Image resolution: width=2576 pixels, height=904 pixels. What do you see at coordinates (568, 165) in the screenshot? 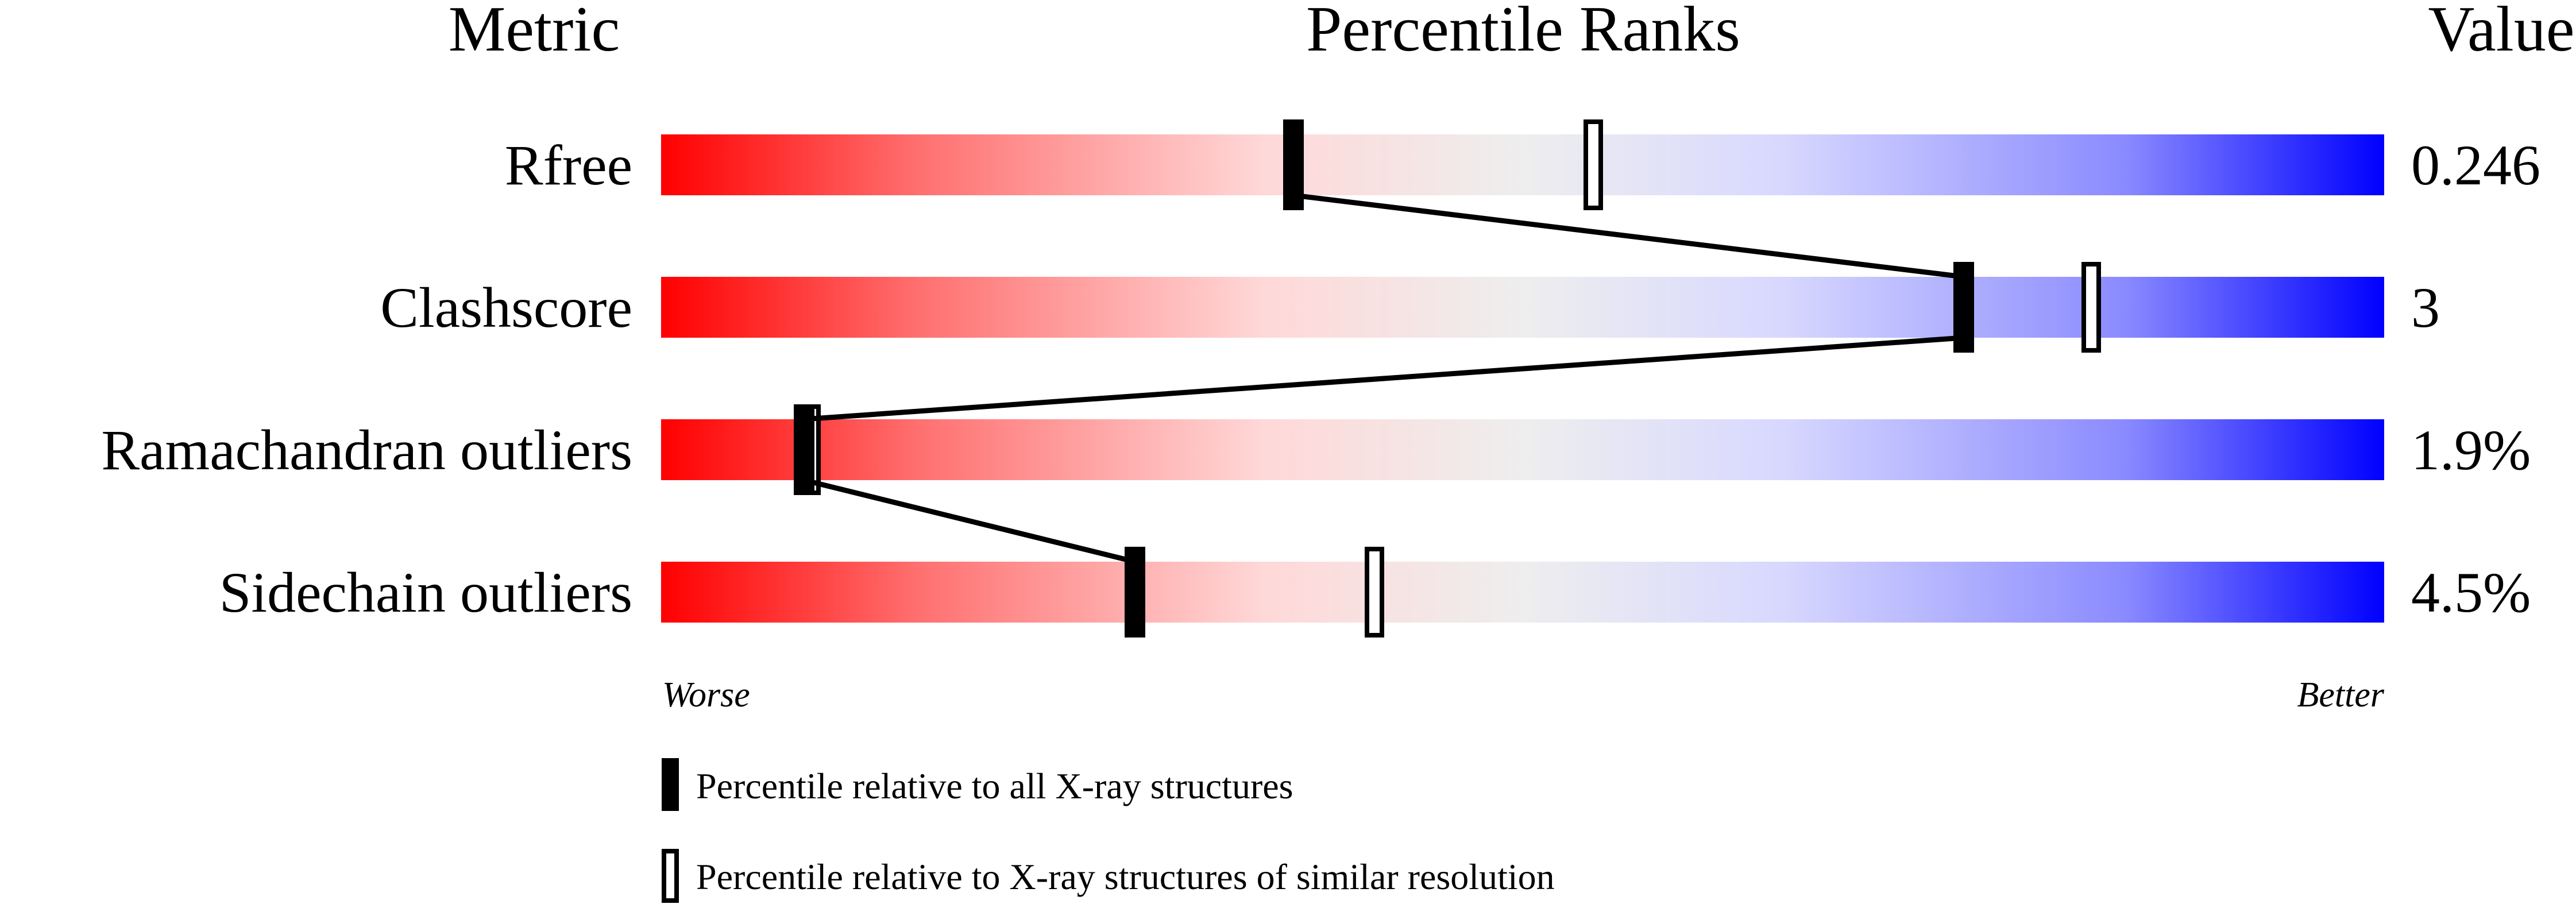
I see `metric-label: Rfree` at bounding box center [568, 165].